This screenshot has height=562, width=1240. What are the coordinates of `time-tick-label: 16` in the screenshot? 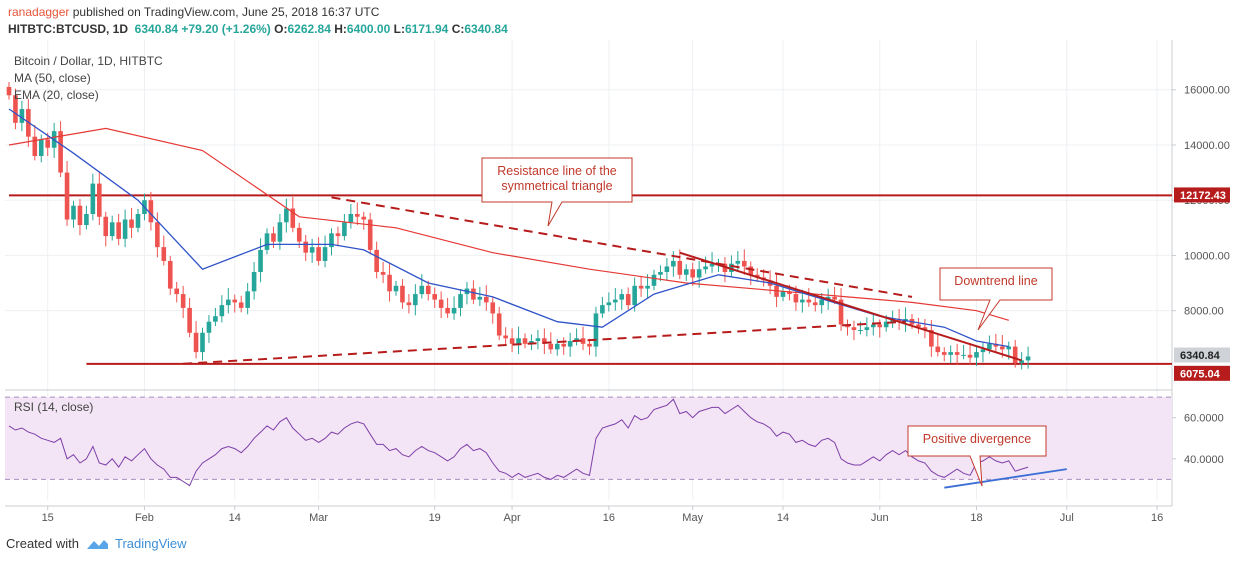 It's located at (609, 518).